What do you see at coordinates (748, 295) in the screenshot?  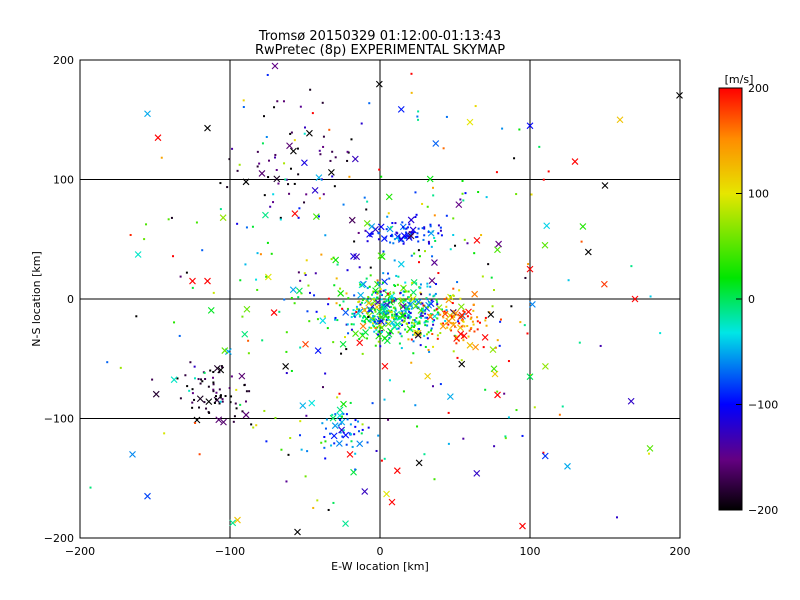 I see `colorbar: [m/s] −200 −100 0 100 200` at bounding box center [748, 295].